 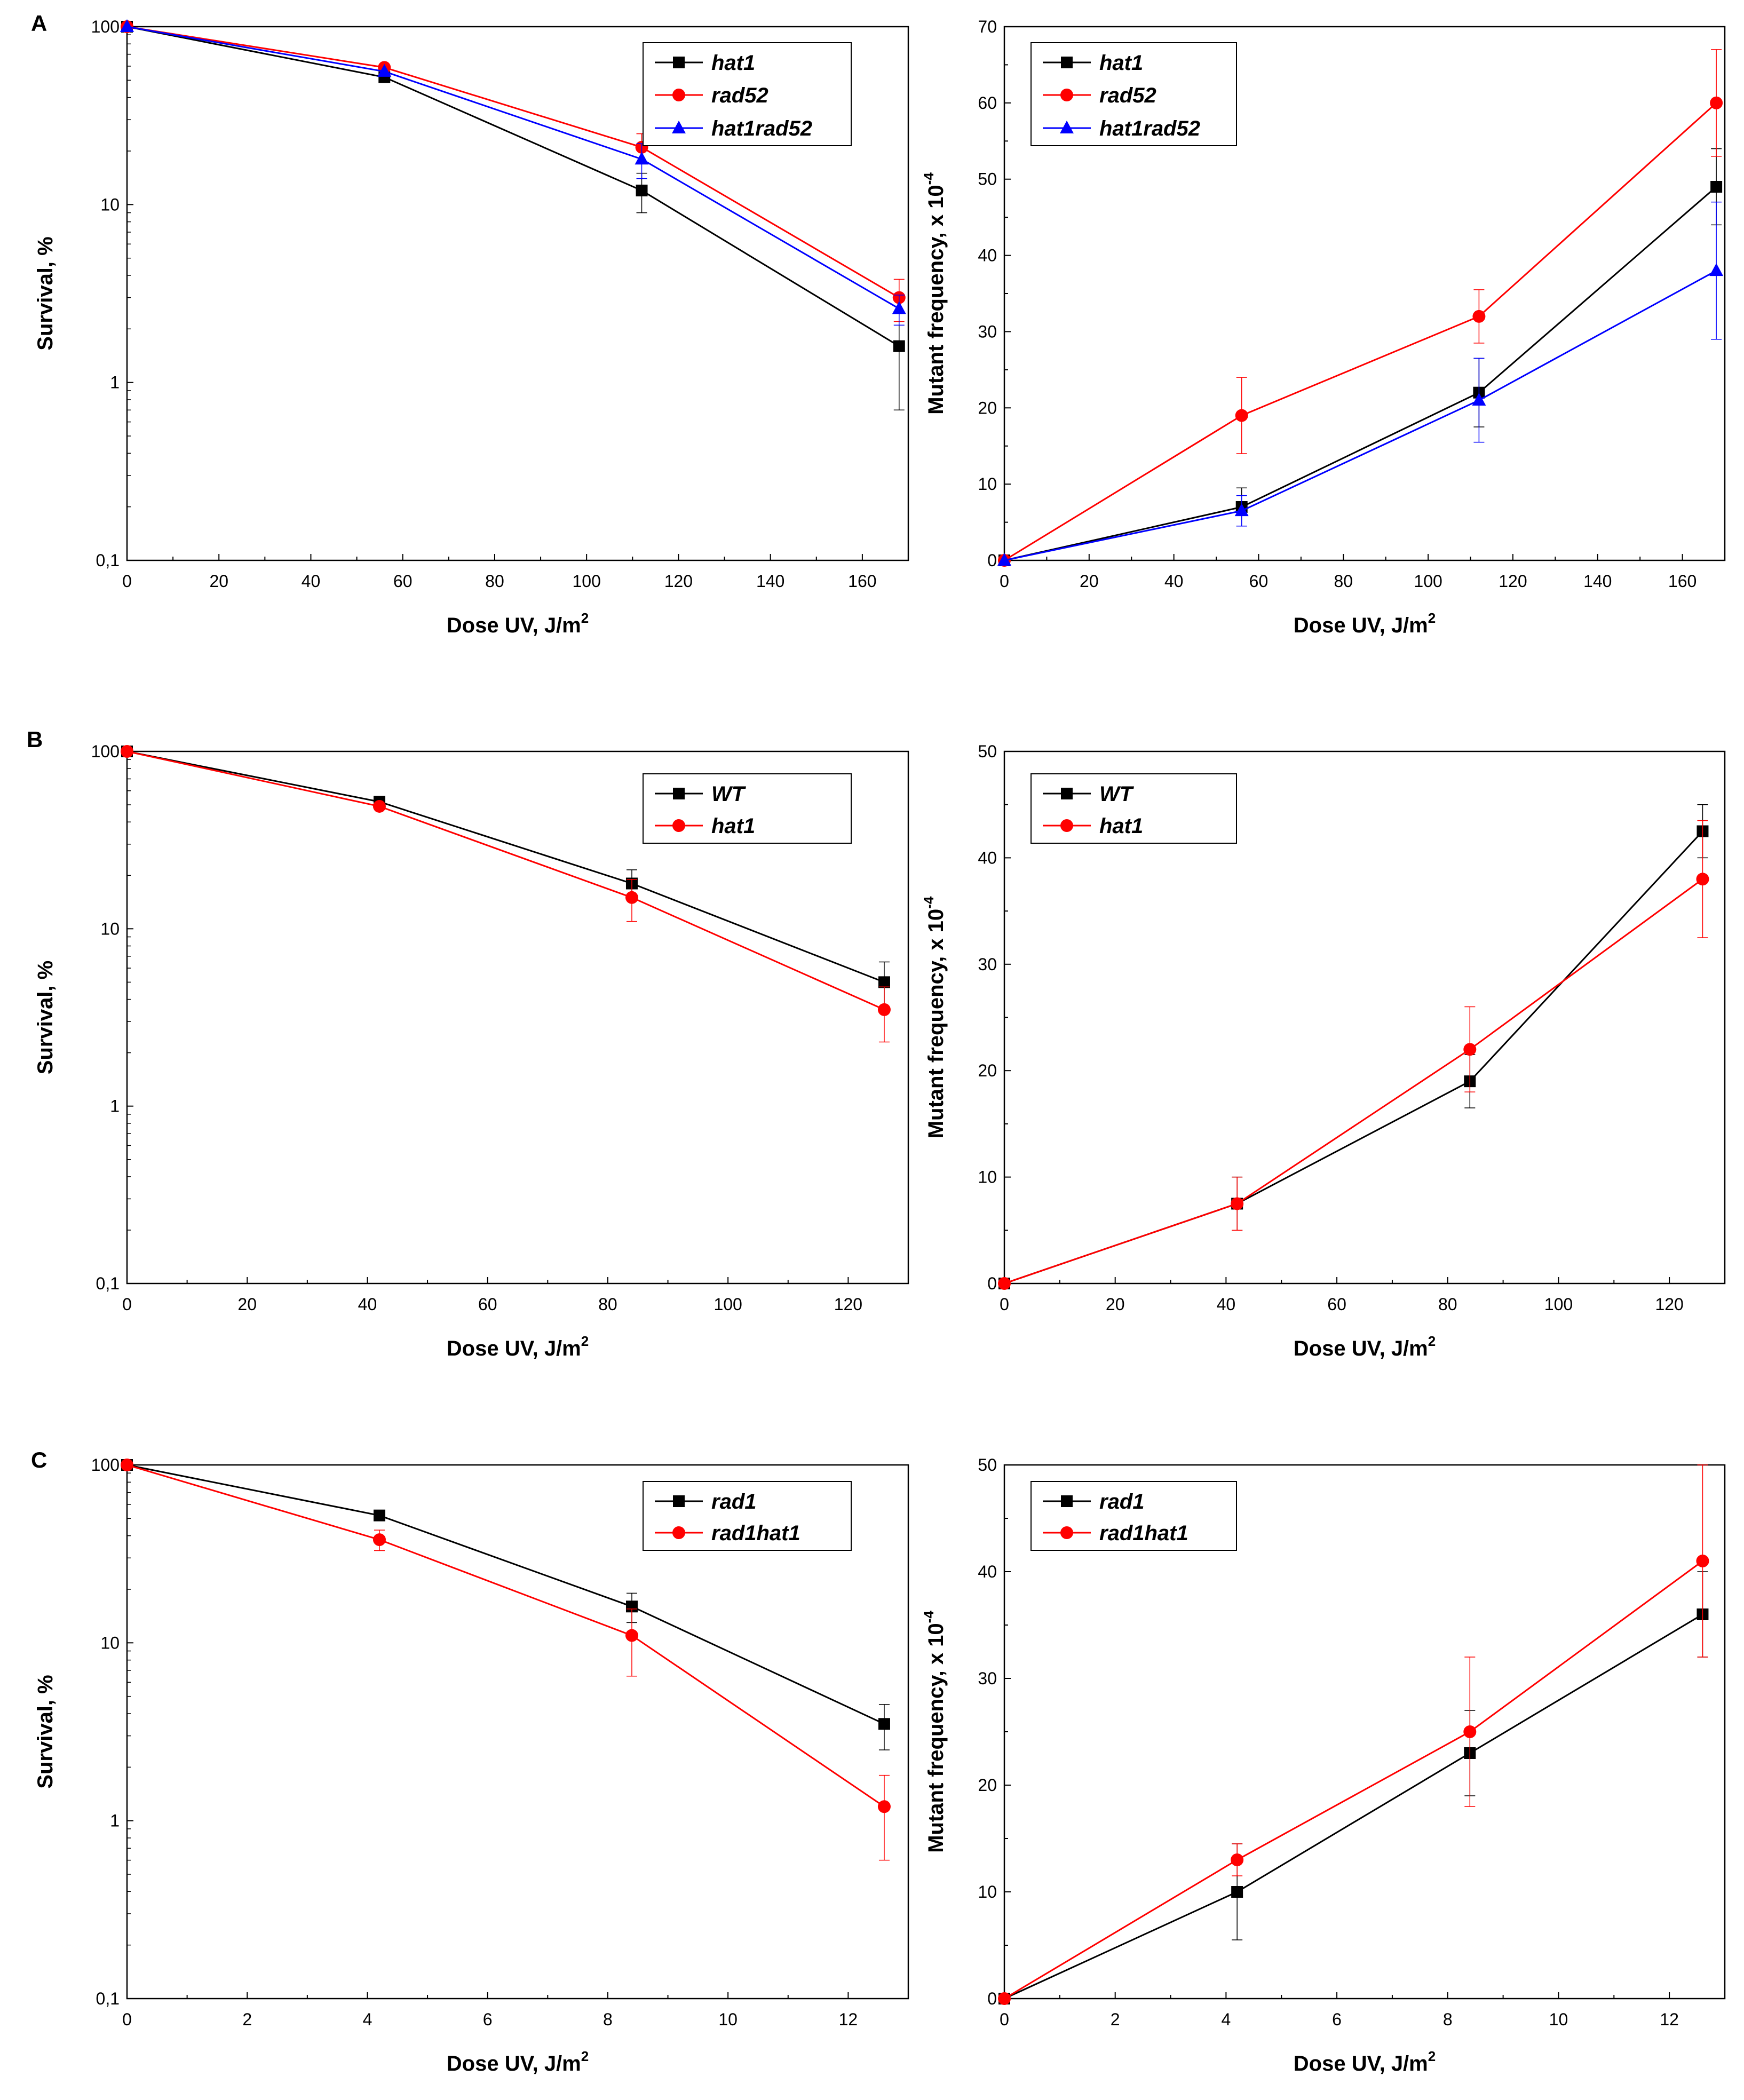 What do you see at coordinates (1597, 582) in the screenshot?
I see `x-tick-label: 140` at bounding box center [1597, 582].